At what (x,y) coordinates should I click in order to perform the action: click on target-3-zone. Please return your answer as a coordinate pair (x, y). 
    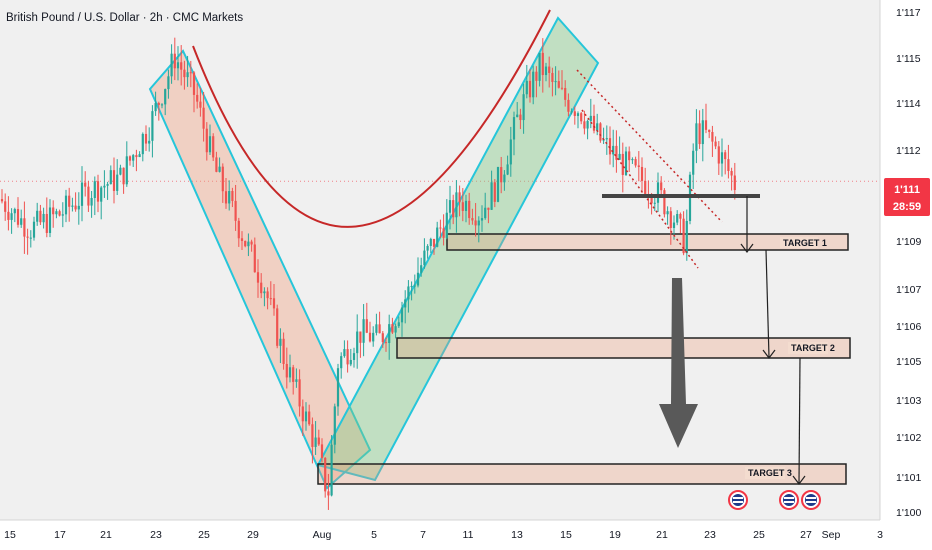
    Looking at the image, I should click on (582, 474).